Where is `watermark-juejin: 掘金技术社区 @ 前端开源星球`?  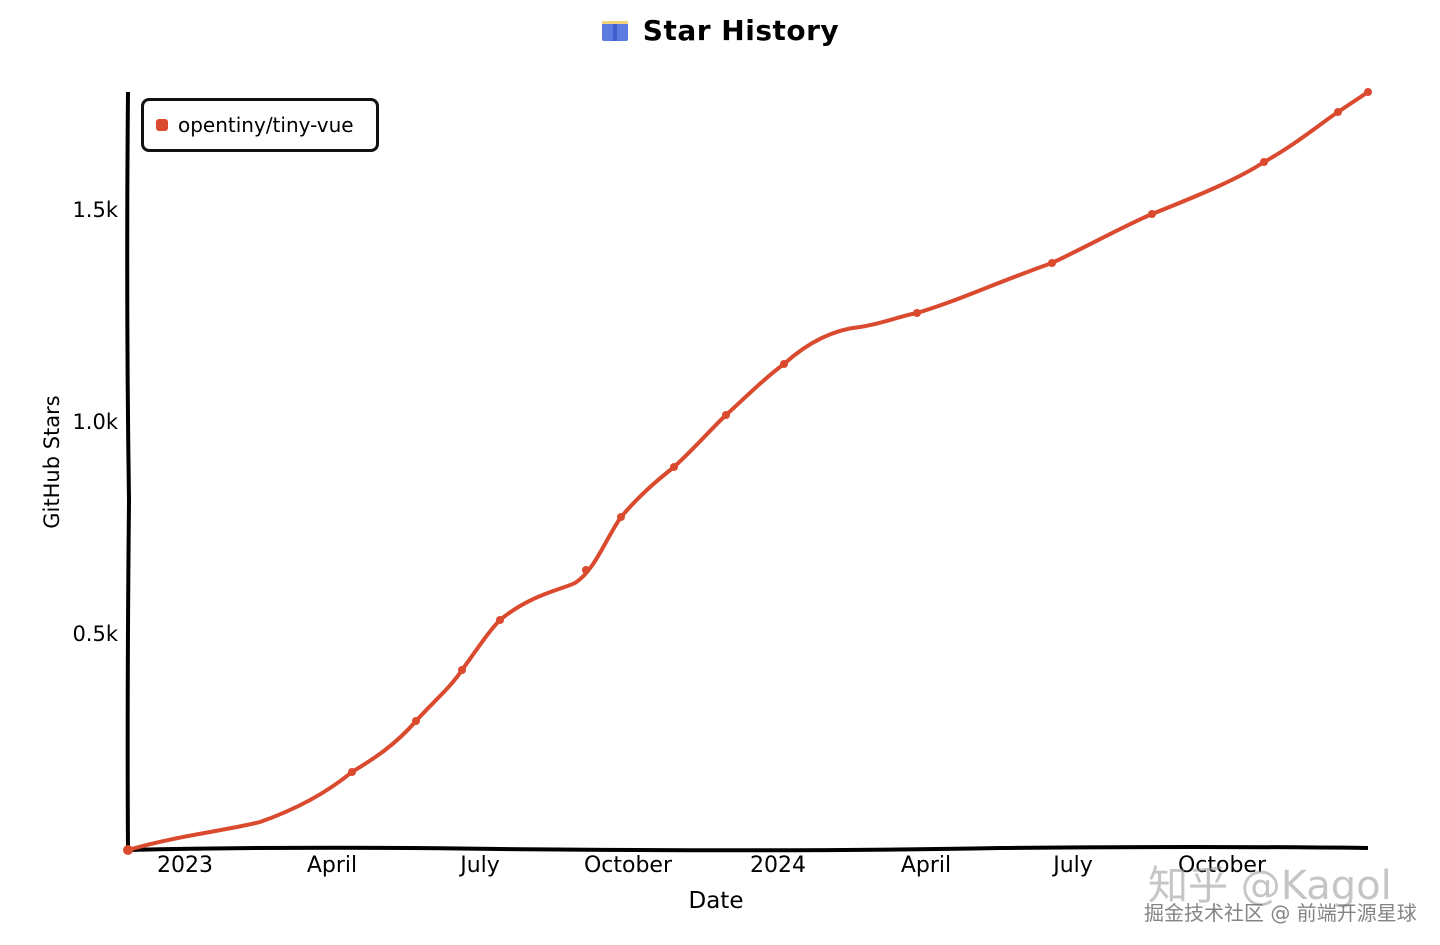 watermark-juejin: 掘金技术社区 @ 前端开源星球 is located at coordinates (1280, 913).